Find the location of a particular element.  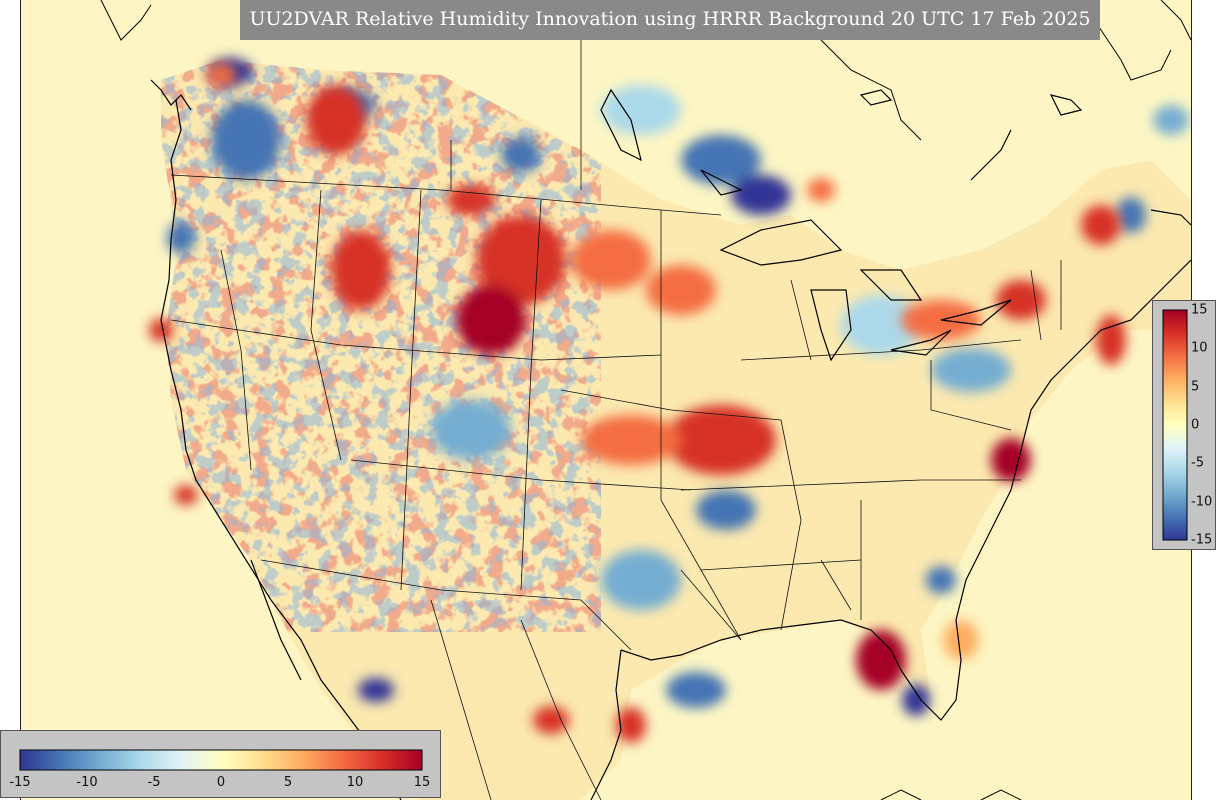

colorbar-vertical-tick-label: 15 is located at coordinates (1199, 310).